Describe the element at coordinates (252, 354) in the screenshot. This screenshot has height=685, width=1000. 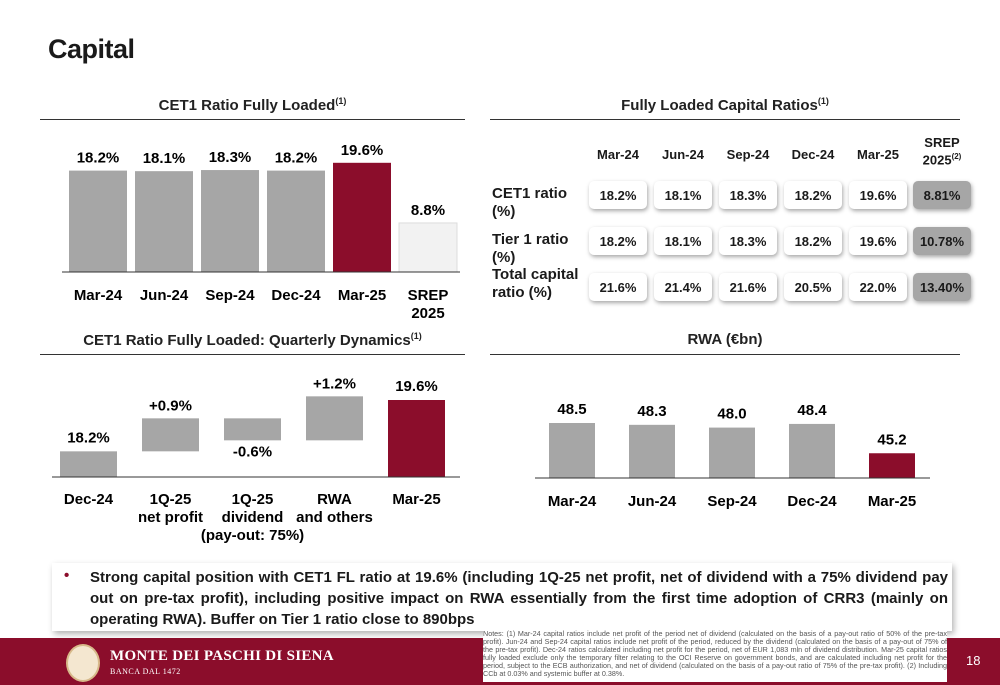
I see `dynamics-chart-title-rule` at that location.